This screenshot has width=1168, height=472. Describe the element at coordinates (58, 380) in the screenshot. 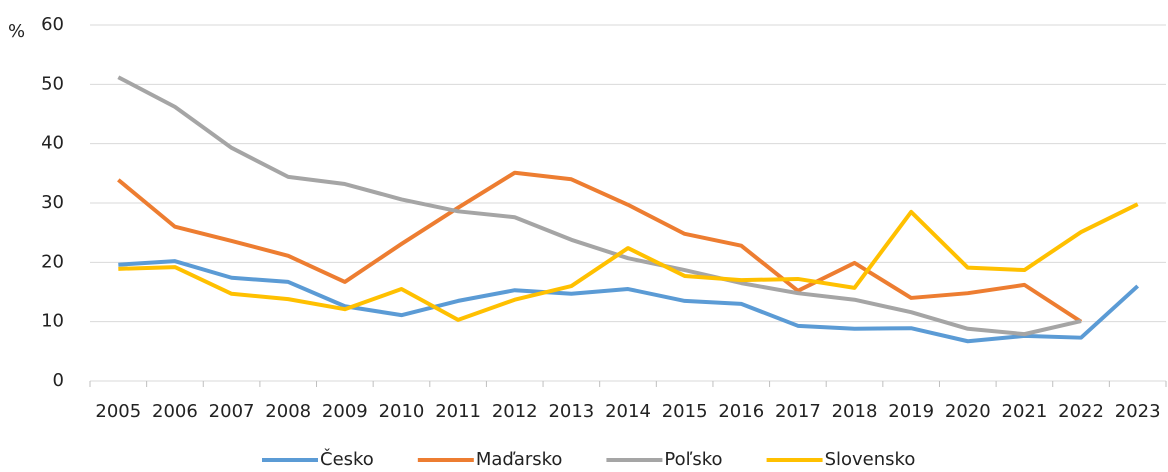

I see `y-tick-label: 0` at that location.